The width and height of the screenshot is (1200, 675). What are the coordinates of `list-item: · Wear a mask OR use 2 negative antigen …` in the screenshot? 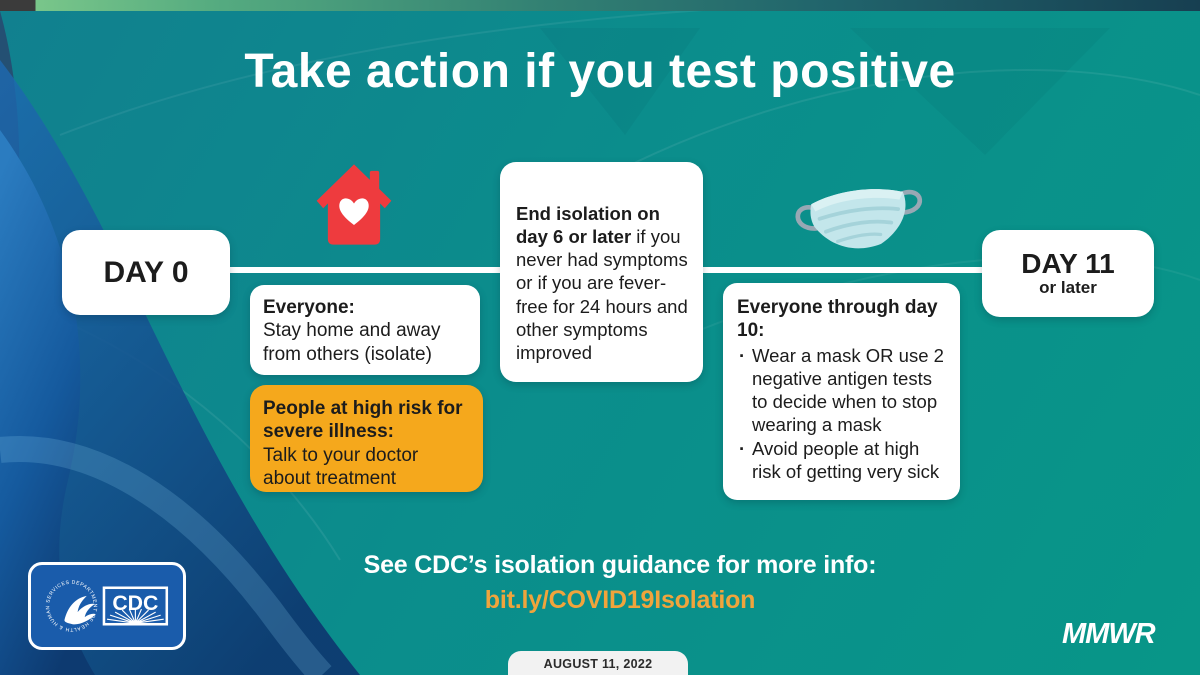 It's located at (842, 390).